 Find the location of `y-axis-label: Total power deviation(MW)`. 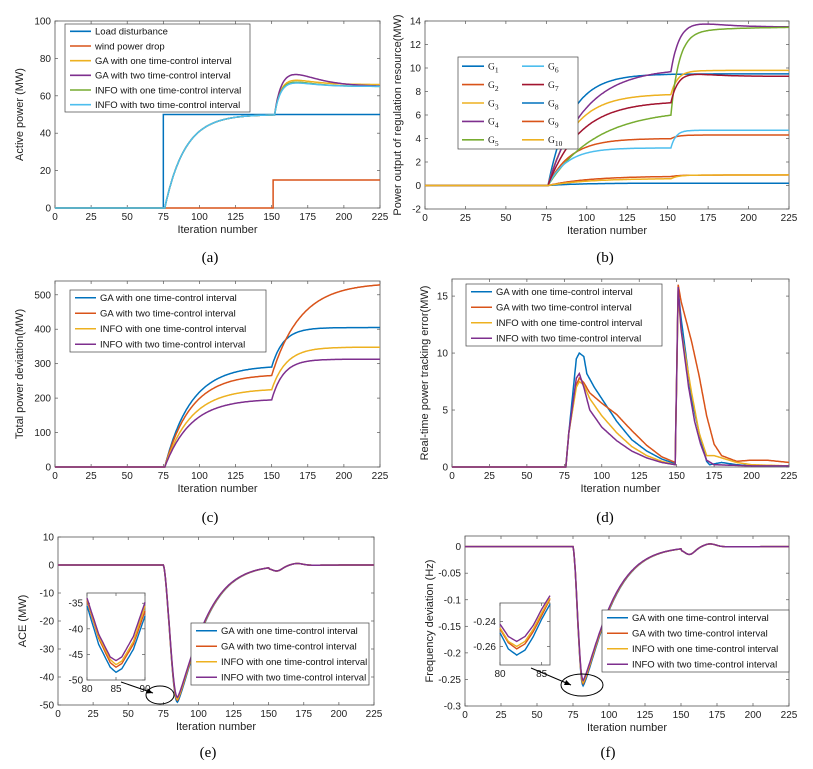

y-axis-label: Total power deviation(MW) is located at coordinates (20, 374).